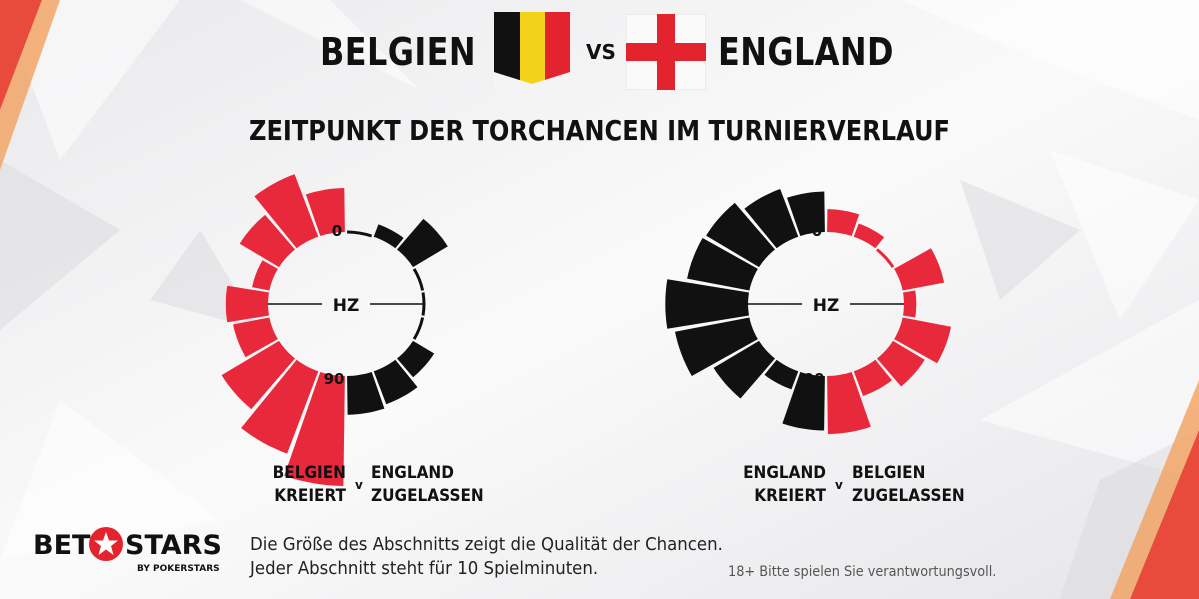 Image resolution: width=1199 pixels, height=599 pixels. I want to click on legend-right-line1: BELGIEN, so click(889, 473).